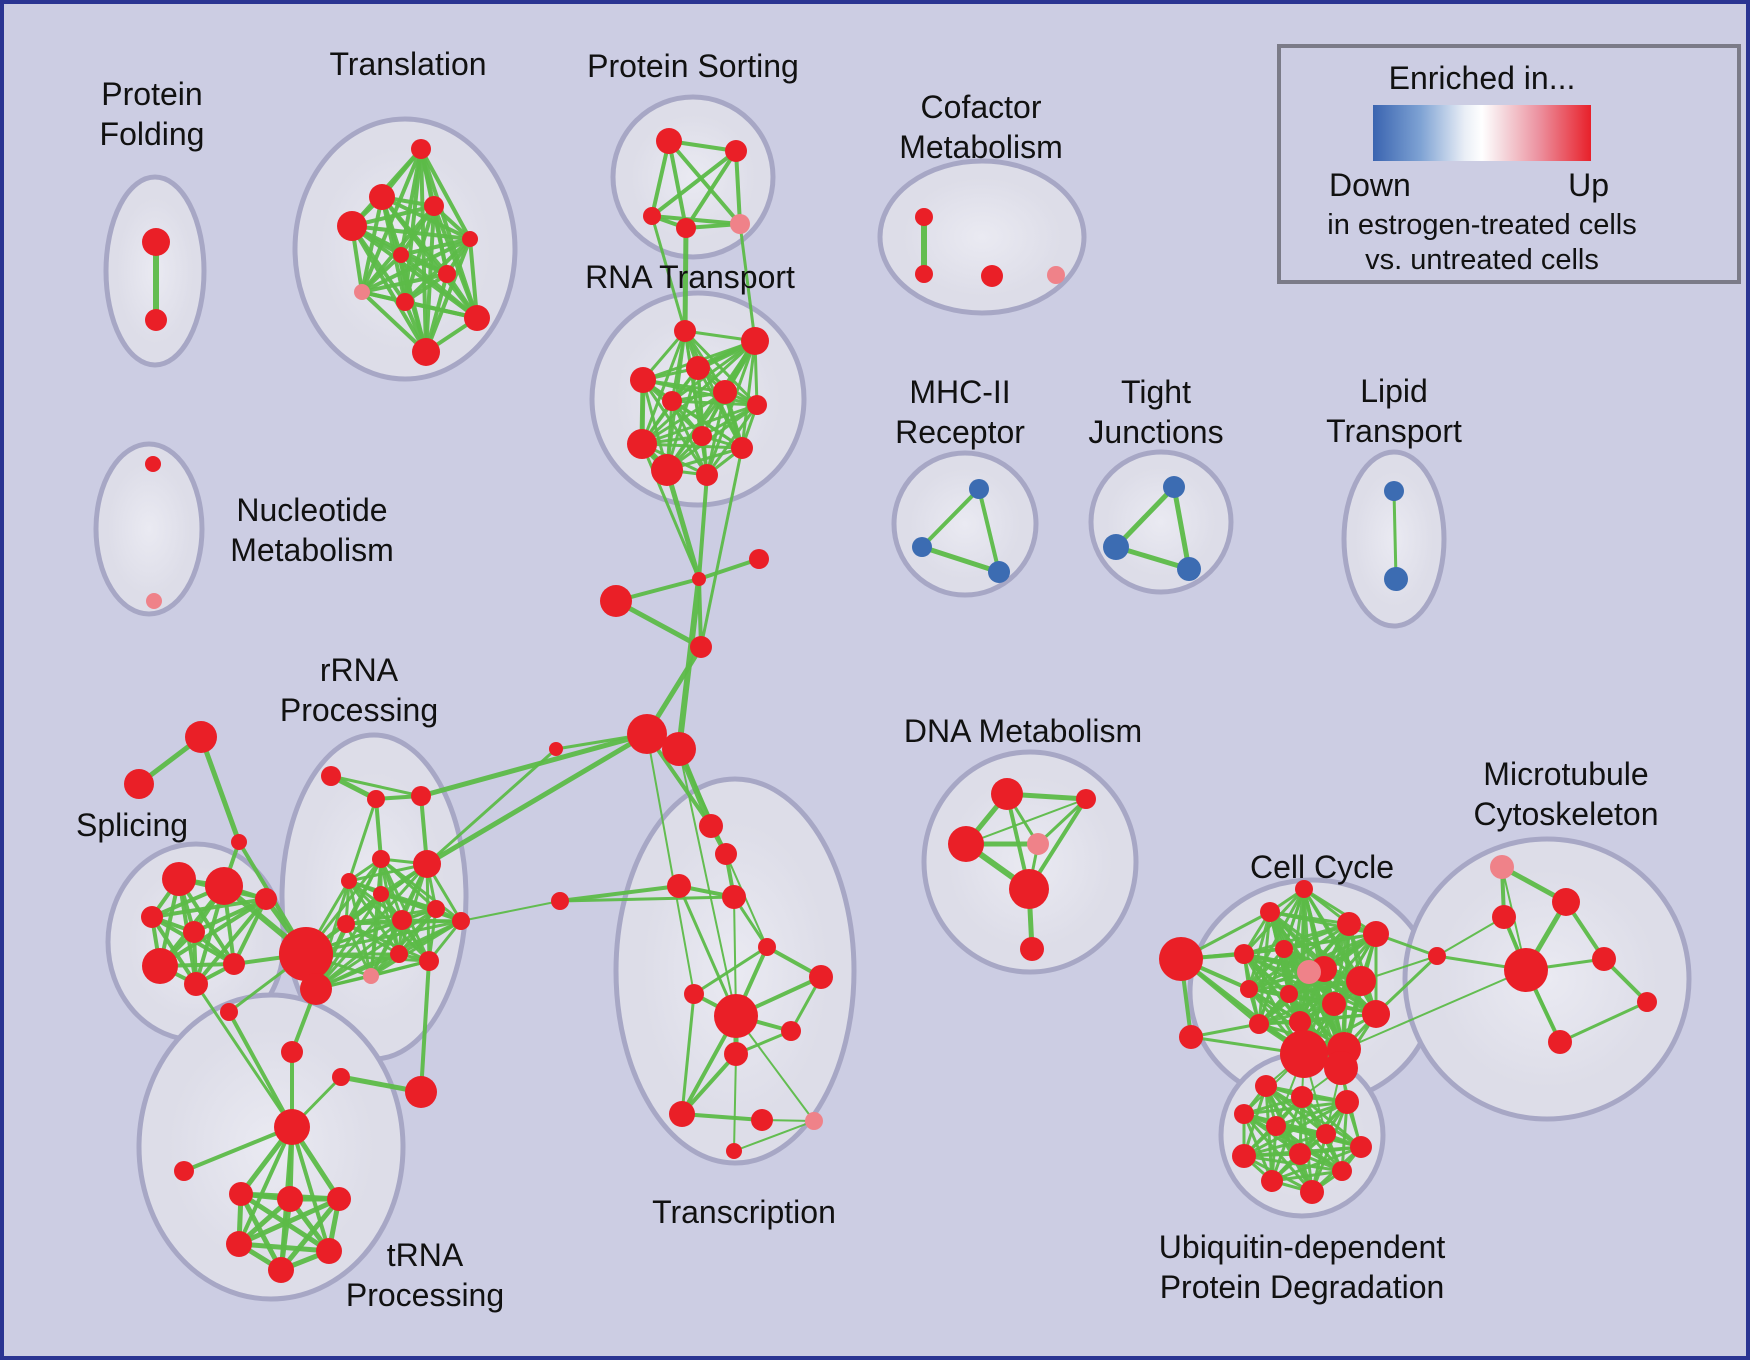 The width and height of the screenshot is (1750, 1360). Describe the element at coordinates (960, 559) in the screenshot. I see `edge-mh2-mh3` at that location.